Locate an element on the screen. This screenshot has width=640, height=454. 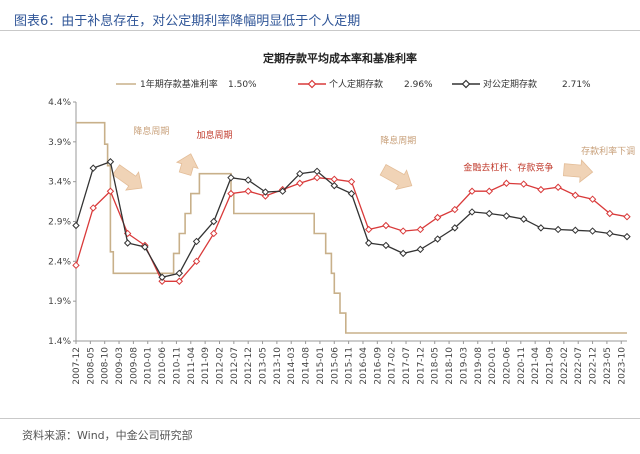
x-tick-label: 2015-01 is located at coordinates (321, 366).